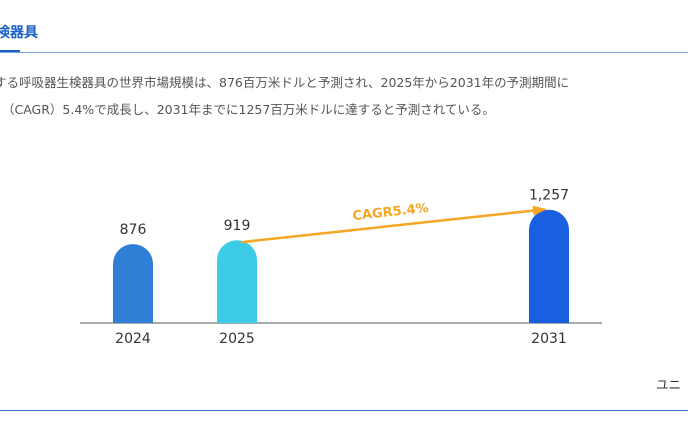 Image resolution: width=688 pixels, height=424 pixels. Describe the element at coordinates (10, 51) in the screenshot. I see `title-underline` at that location.